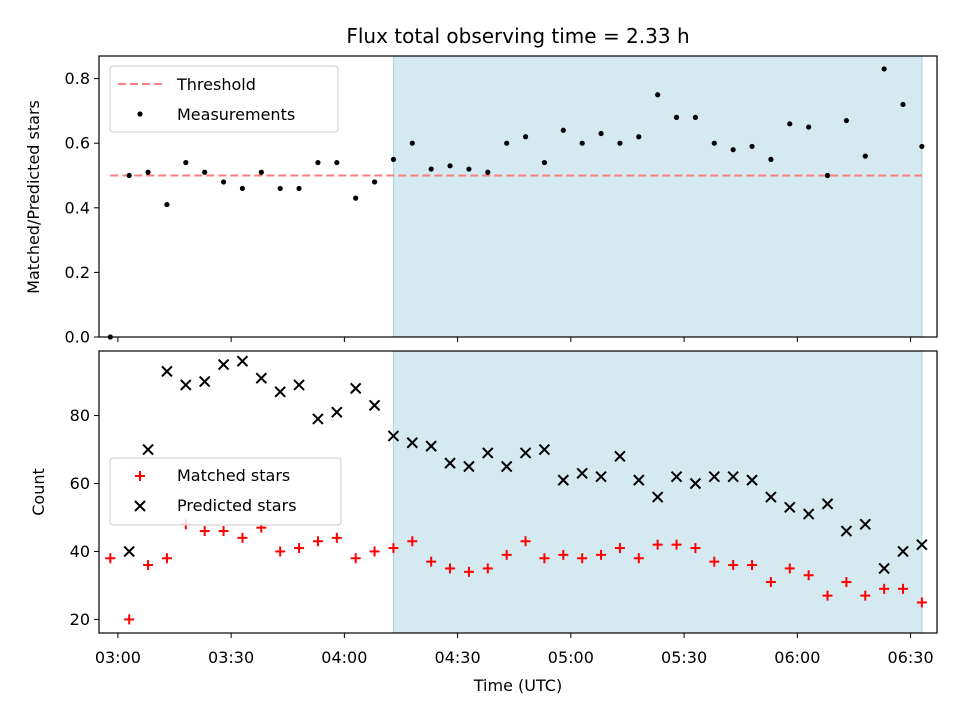  What do you see at coordinates (225, 491) in the screenshot?
I see `bottom-legend-box` at bounding box center [225, 491].